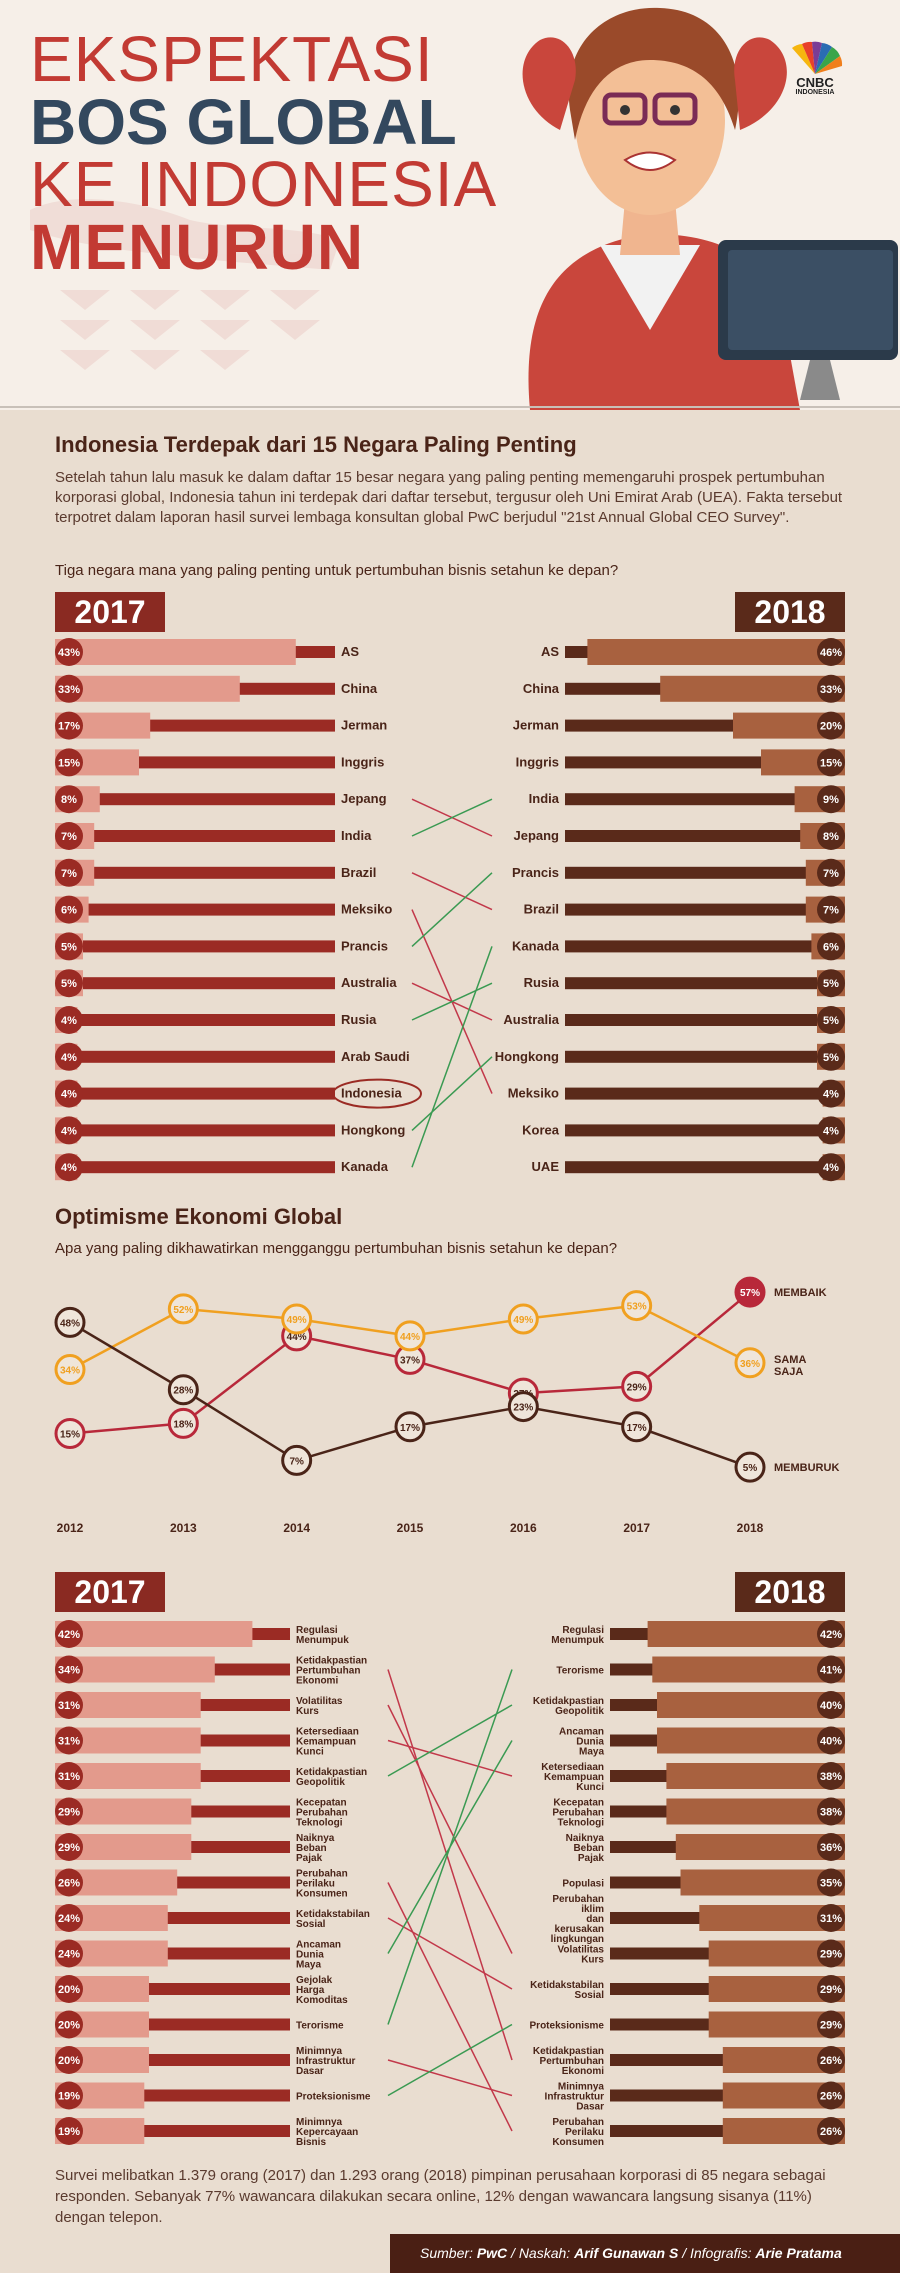  I want to click on category-label-right: Beban, so click(588, 1848).